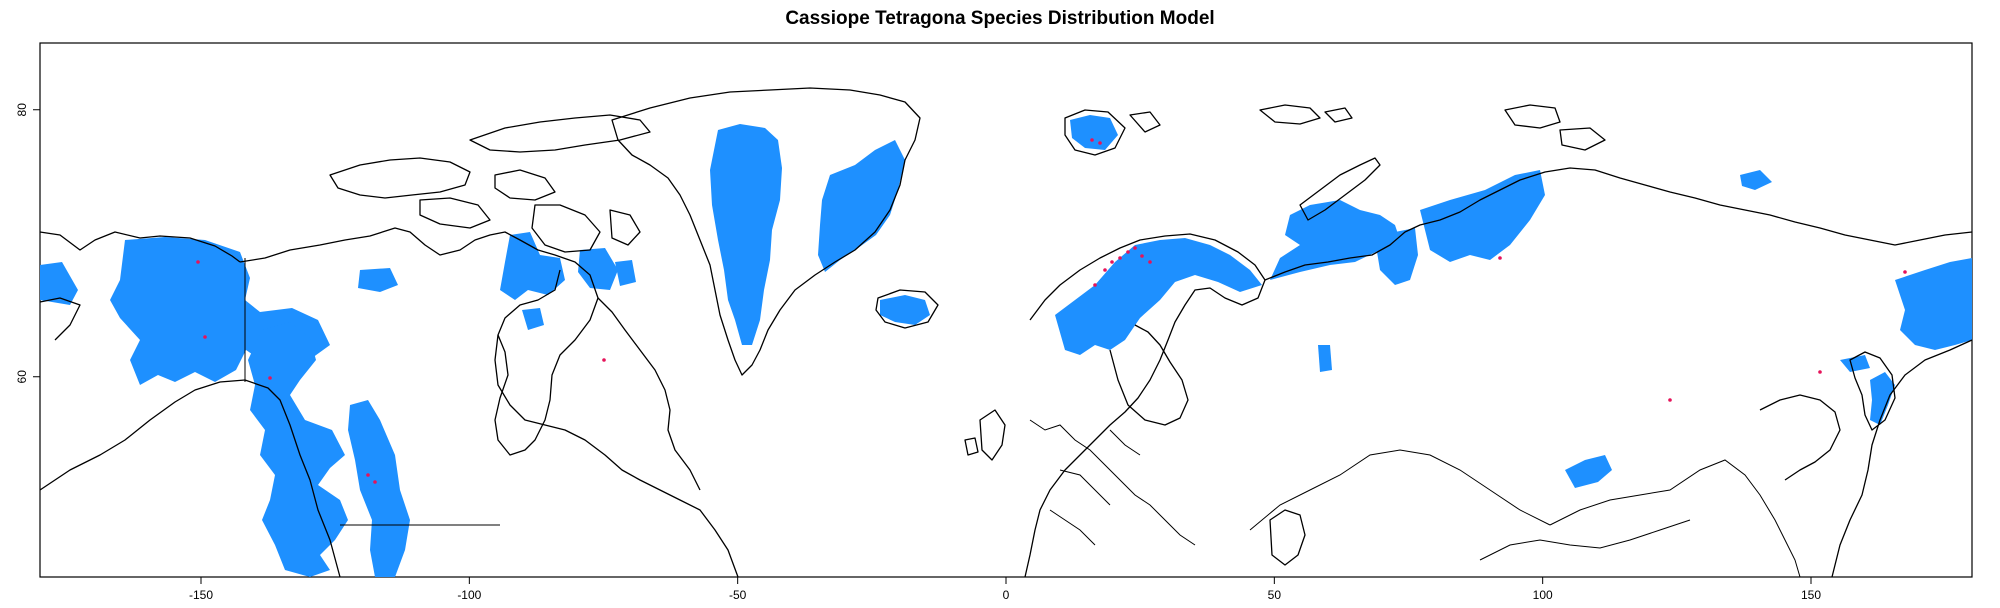 The image size is (2000, 608). What do you see at coordinates (1396, 256) in the screenshot?
I see `suitable-area-yamal` at bounding box center [1396, 256].